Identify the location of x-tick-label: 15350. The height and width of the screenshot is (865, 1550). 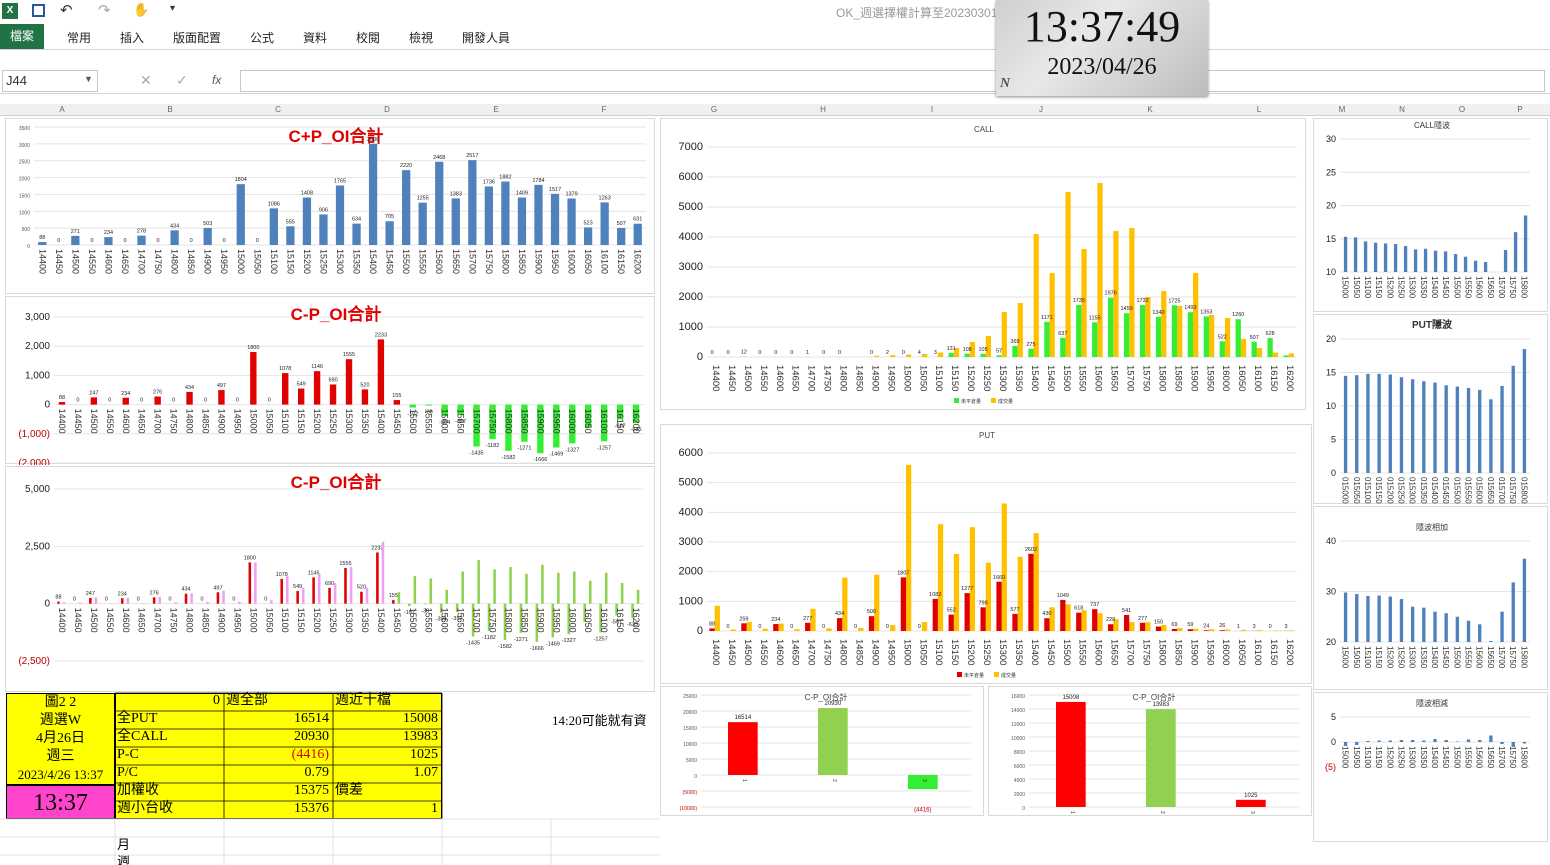
(1423, 757).